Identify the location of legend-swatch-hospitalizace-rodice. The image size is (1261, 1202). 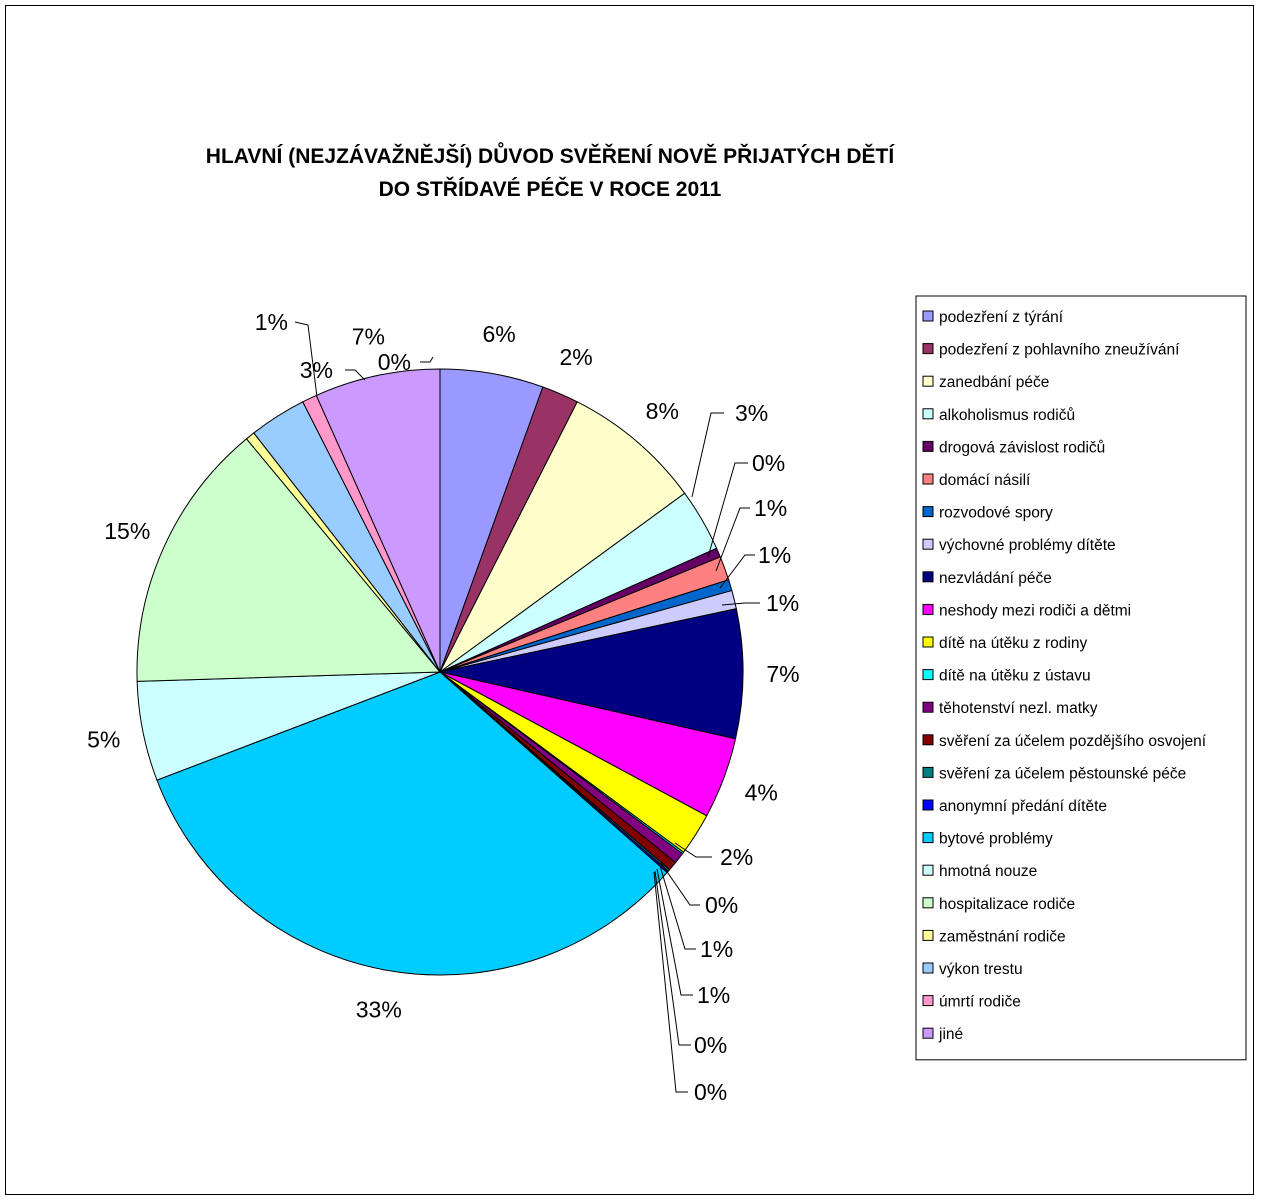
(928, 903).